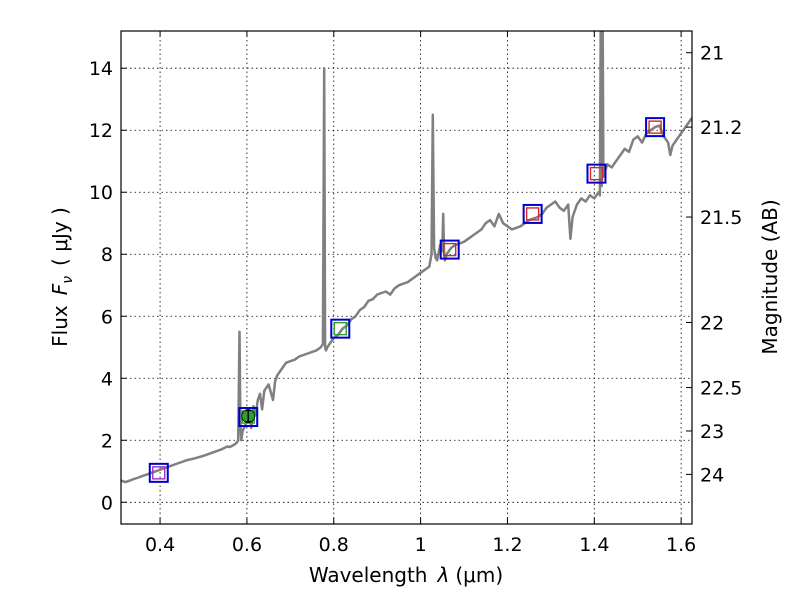 This screenshot has width=800, height=600. What do you see at coordinates (107, 379) in the screenshot?
I see `y-tick-label: 4` at bounding box center [107, 379].